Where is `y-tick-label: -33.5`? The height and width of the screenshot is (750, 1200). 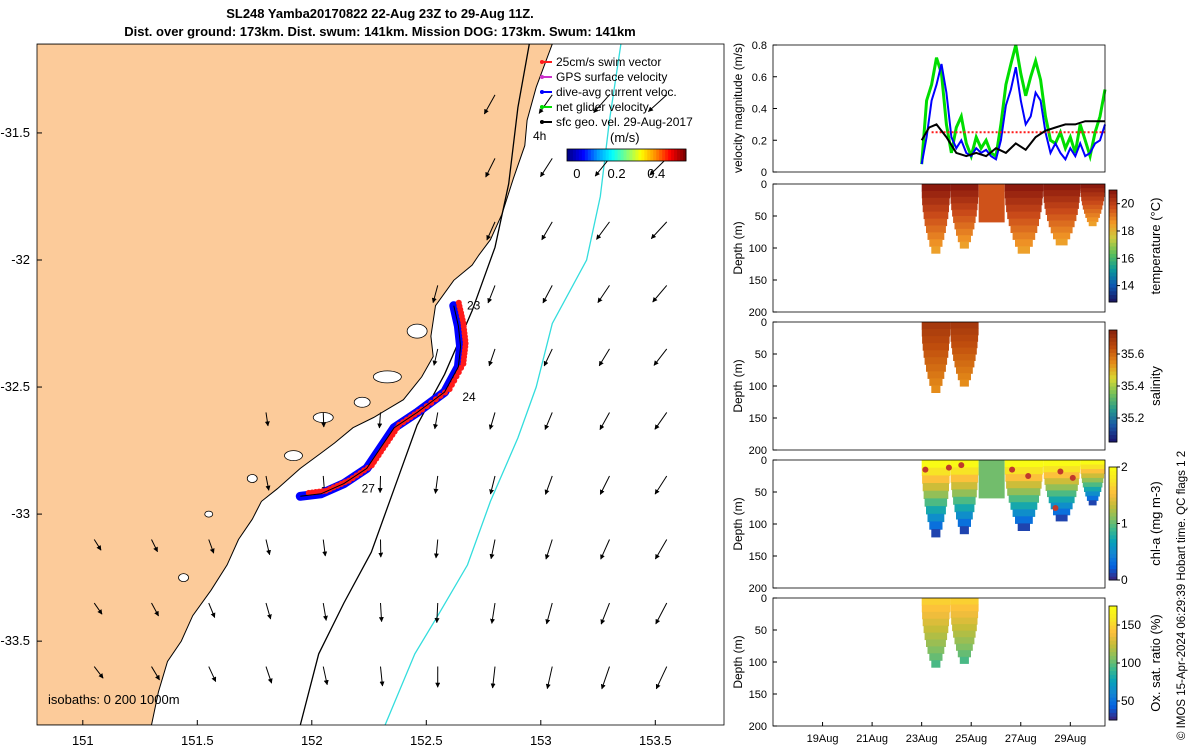
y-tick-label: -33.5 is located at coordinates (15, 640).